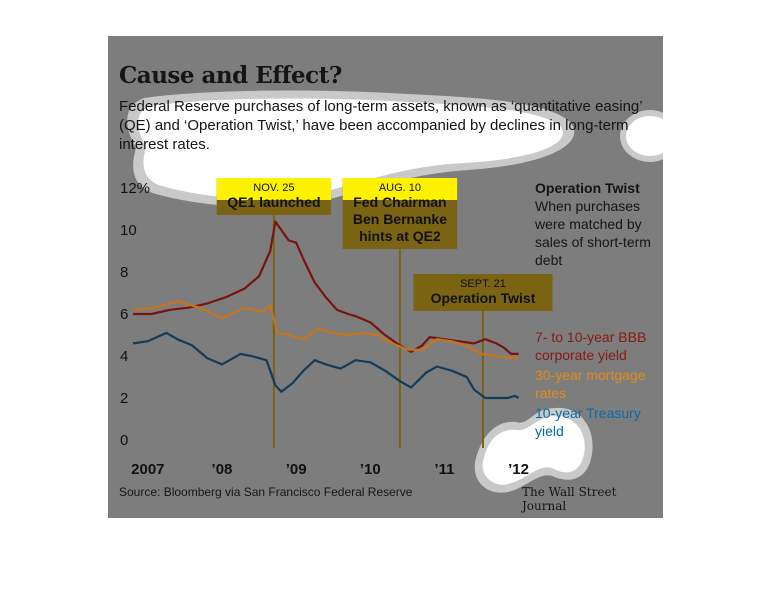  What do you see at coordinates (124, 272) in the screenshot?
I see `y-tick-label: 8` at bounding box center [124, 272].